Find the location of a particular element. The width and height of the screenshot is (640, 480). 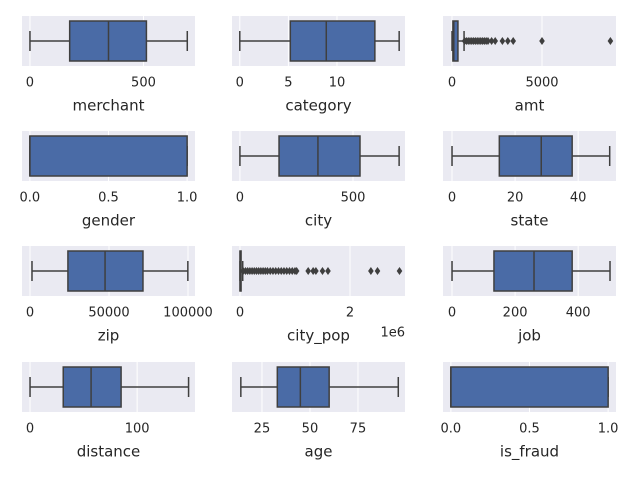

x-tick-label: 5 is located at coordinates (288, 83).